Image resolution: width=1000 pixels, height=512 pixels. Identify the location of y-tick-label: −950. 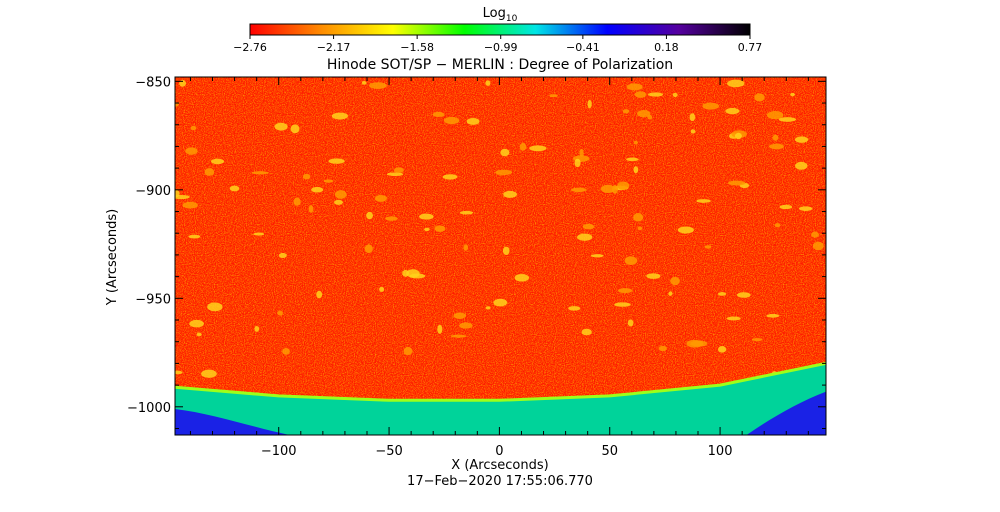
(153, 299).